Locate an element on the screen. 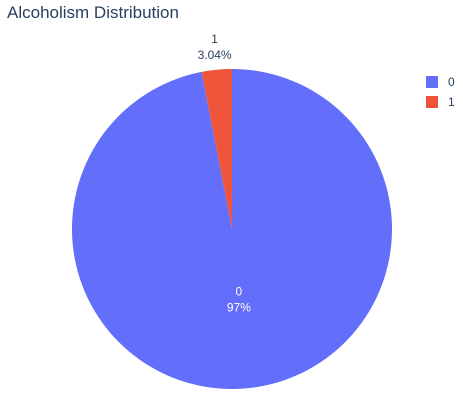 The image size is (463, 408). legend-label-1: 1 is located at coordinates (451, 102).